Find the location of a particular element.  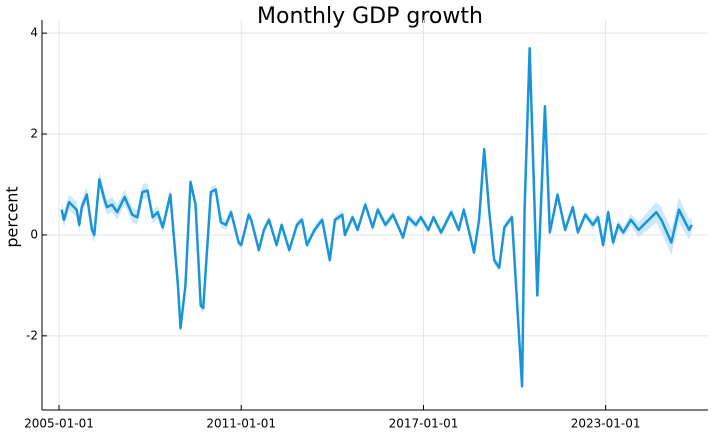

y-tick-label: -2 is located at coordinates (32, 335).